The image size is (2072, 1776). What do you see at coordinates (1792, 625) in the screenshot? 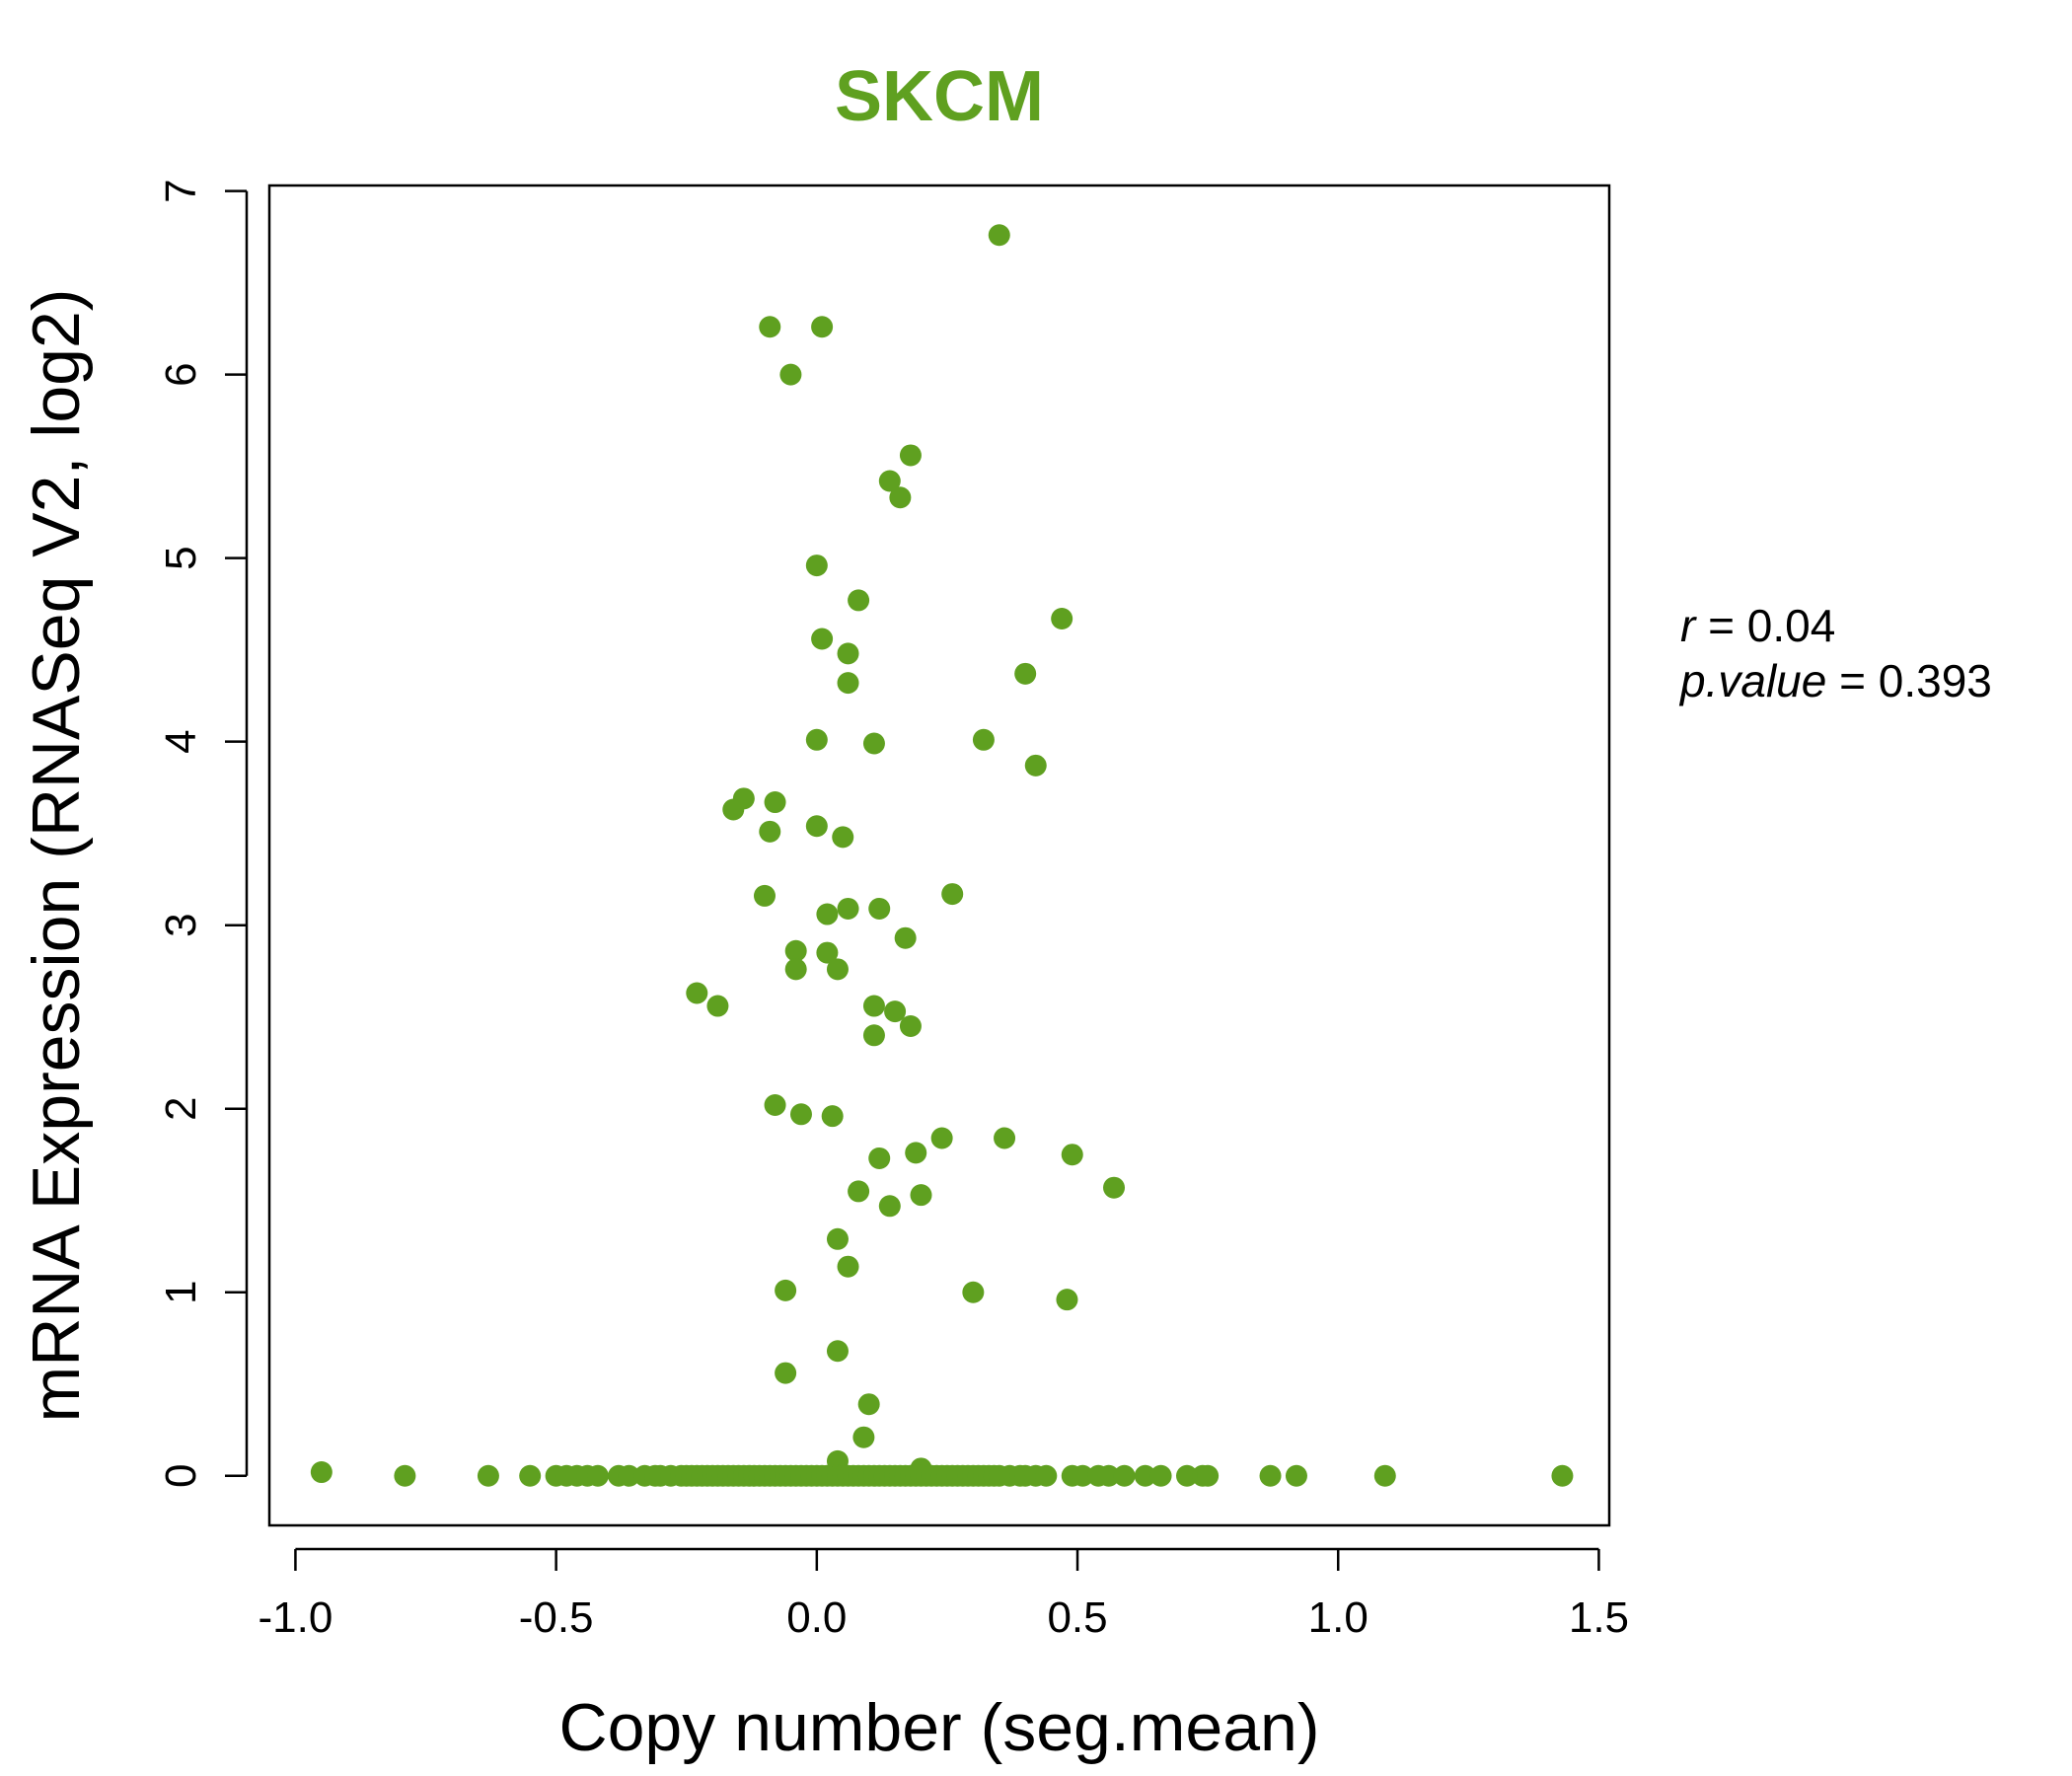
I see `r-value: 0.04` at bounding box center [1792, 625].